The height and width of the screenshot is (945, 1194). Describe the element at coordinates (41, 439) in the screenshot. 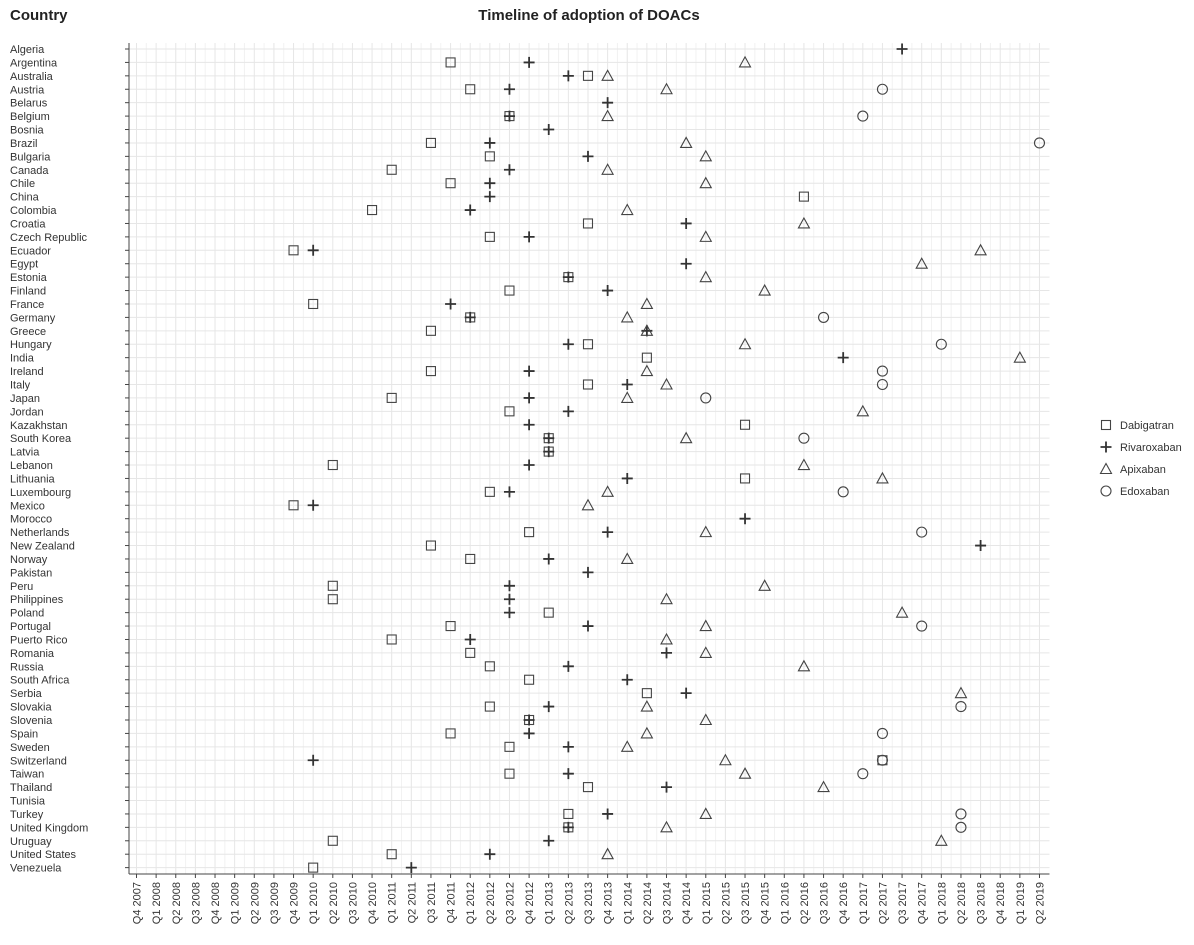

I see `country-label: South Korea` at that location.